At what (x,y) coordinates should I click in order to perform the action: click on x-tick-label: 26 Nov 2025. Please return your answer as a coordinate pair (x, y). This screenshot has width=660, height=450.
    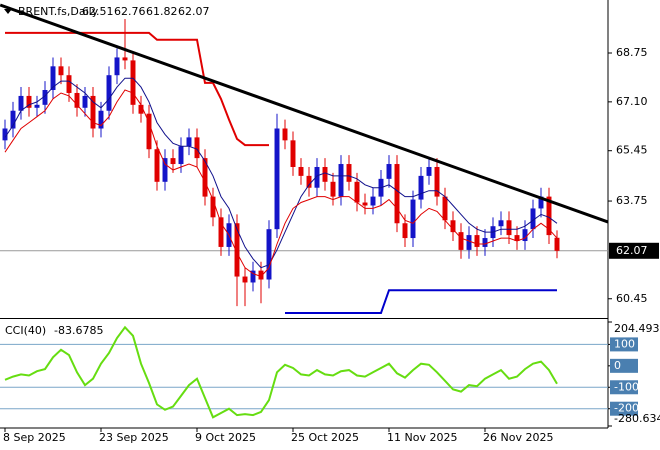
    Looking at the image, I should click on (518, 437).